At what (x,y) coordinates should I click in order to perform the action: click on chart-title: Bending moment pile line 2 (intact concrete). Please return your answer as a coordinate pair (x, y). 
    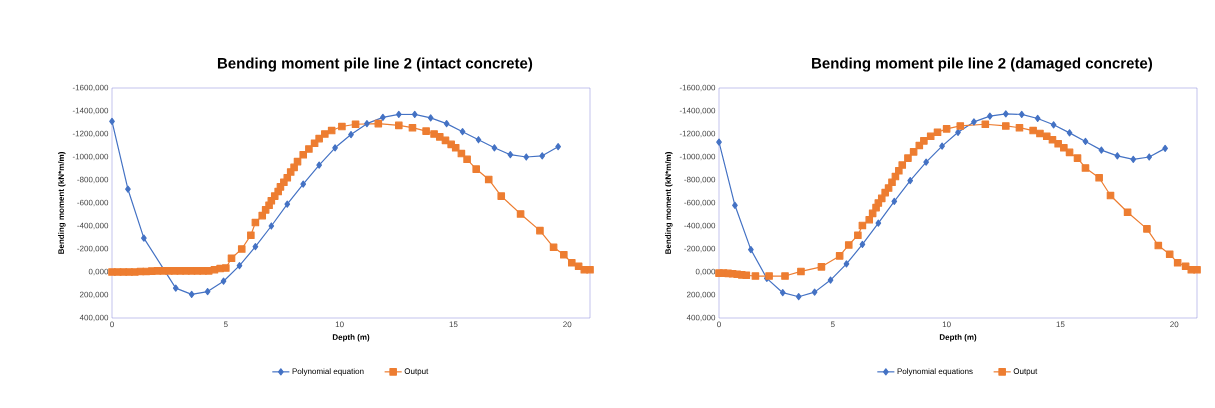
    Looking at the image, I should click on (375, 64).